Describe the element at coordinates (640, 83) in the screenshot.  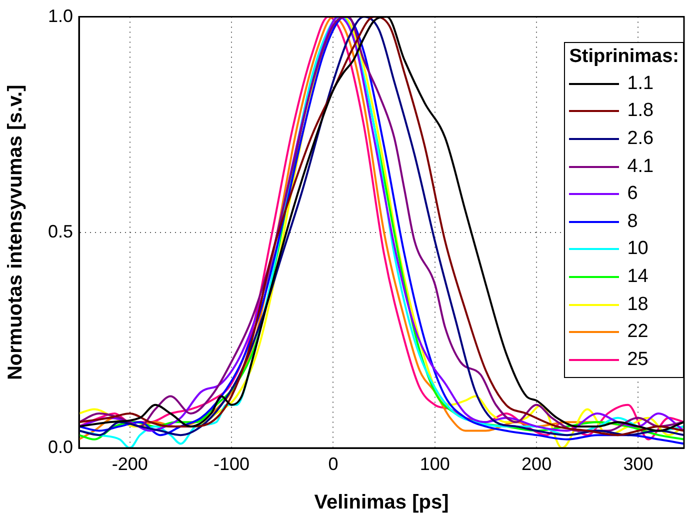
I see `legend-label: 1.1` at that location.